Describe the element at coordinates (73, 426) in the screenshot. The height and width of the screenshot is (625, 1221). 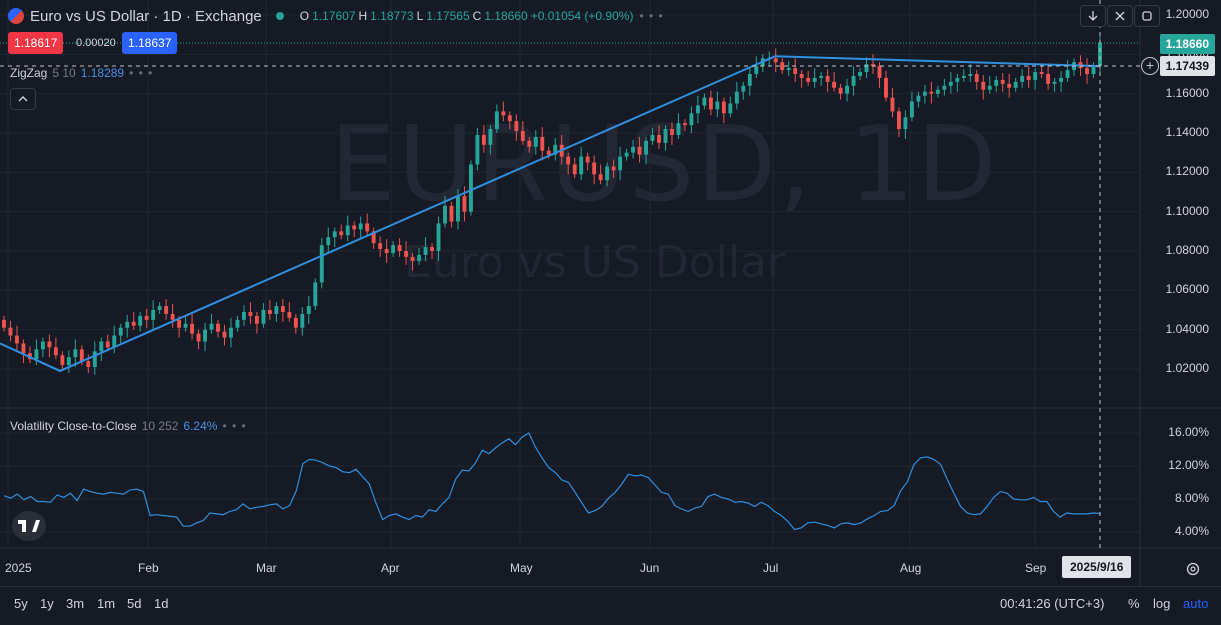
I see `volatility-name: Volatility Close-to-Close` at that location.